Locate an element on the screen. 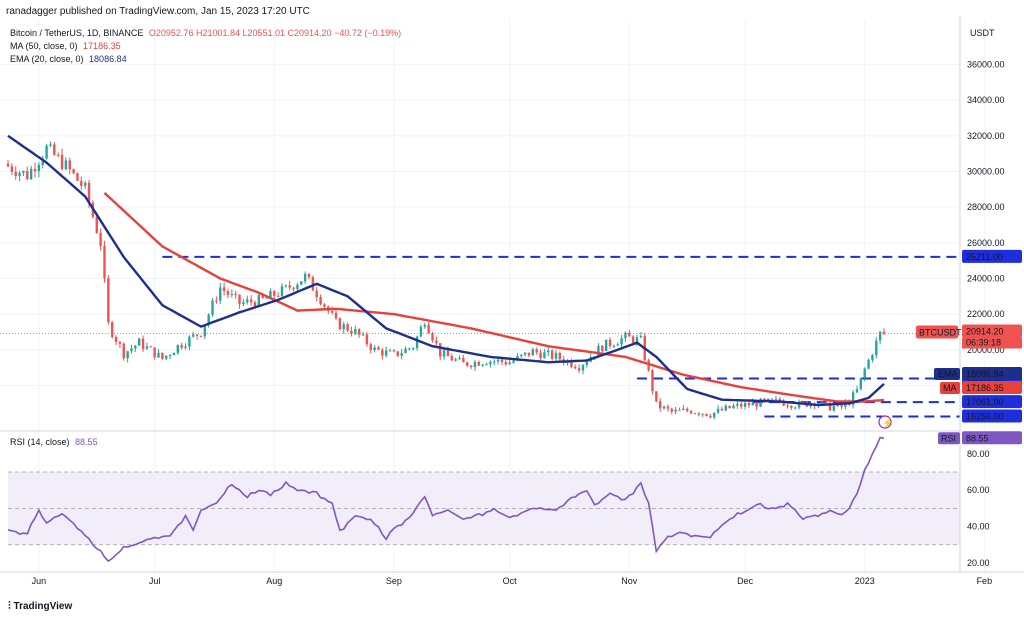 This screenshot has width=1024, height=620. symbol-tag: BTCUSDT is located at coordinates (940, 332).